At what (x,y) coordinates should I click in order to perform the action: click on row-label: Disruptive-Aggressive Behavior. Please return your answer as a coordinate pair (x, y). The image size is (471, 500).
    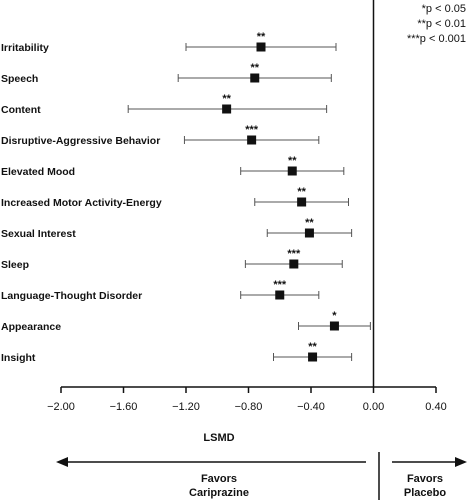
    Looking at the image, I should click on (80, 141).